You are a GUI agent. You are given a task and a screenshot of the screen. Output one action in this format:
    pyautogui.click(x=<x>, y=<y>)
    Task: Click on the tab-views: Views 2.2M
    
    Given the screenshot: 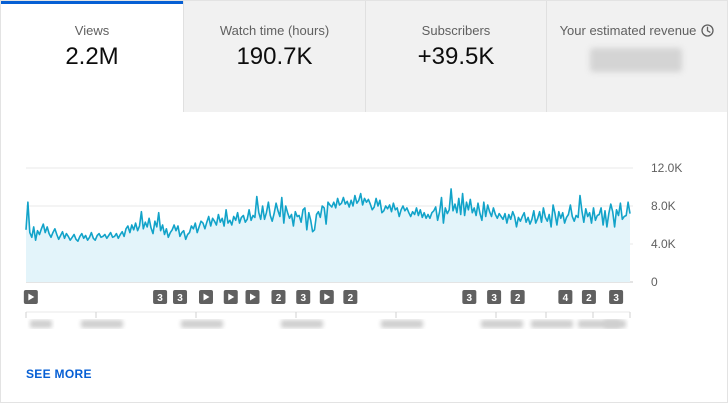 What is the action you would take?
    pyautogui.click(x=92, y=56)
    